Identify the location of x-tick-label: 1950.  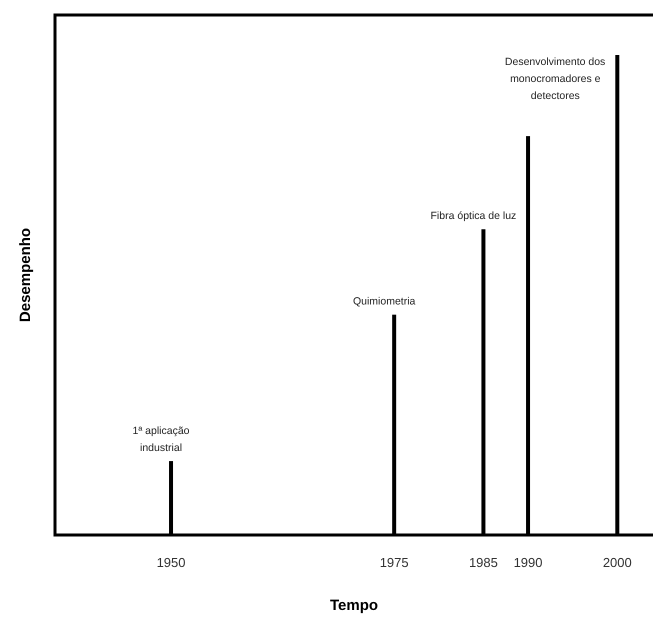
(171, 562).